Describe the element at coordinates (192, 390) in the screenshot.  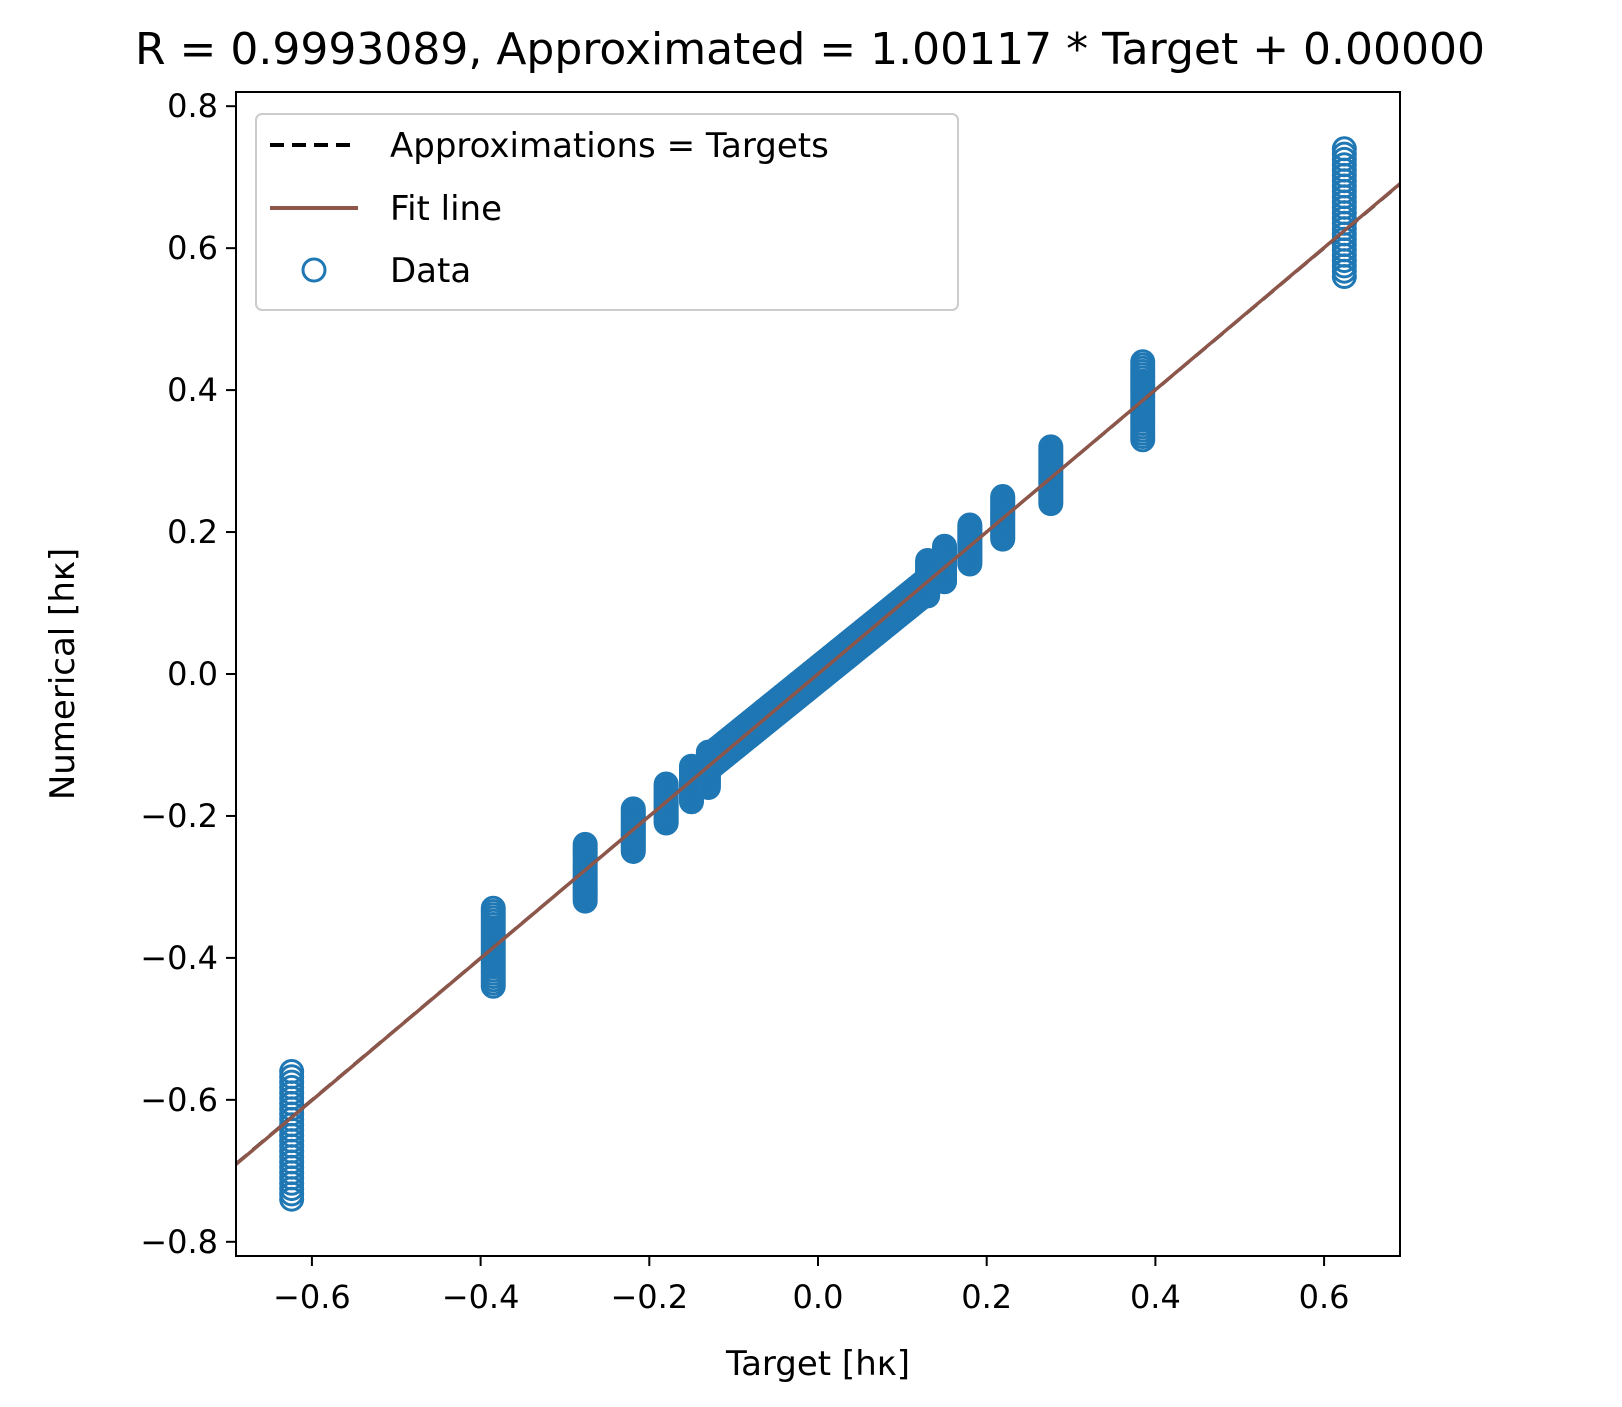
I see `y-tick-label: 0.4` at that location.